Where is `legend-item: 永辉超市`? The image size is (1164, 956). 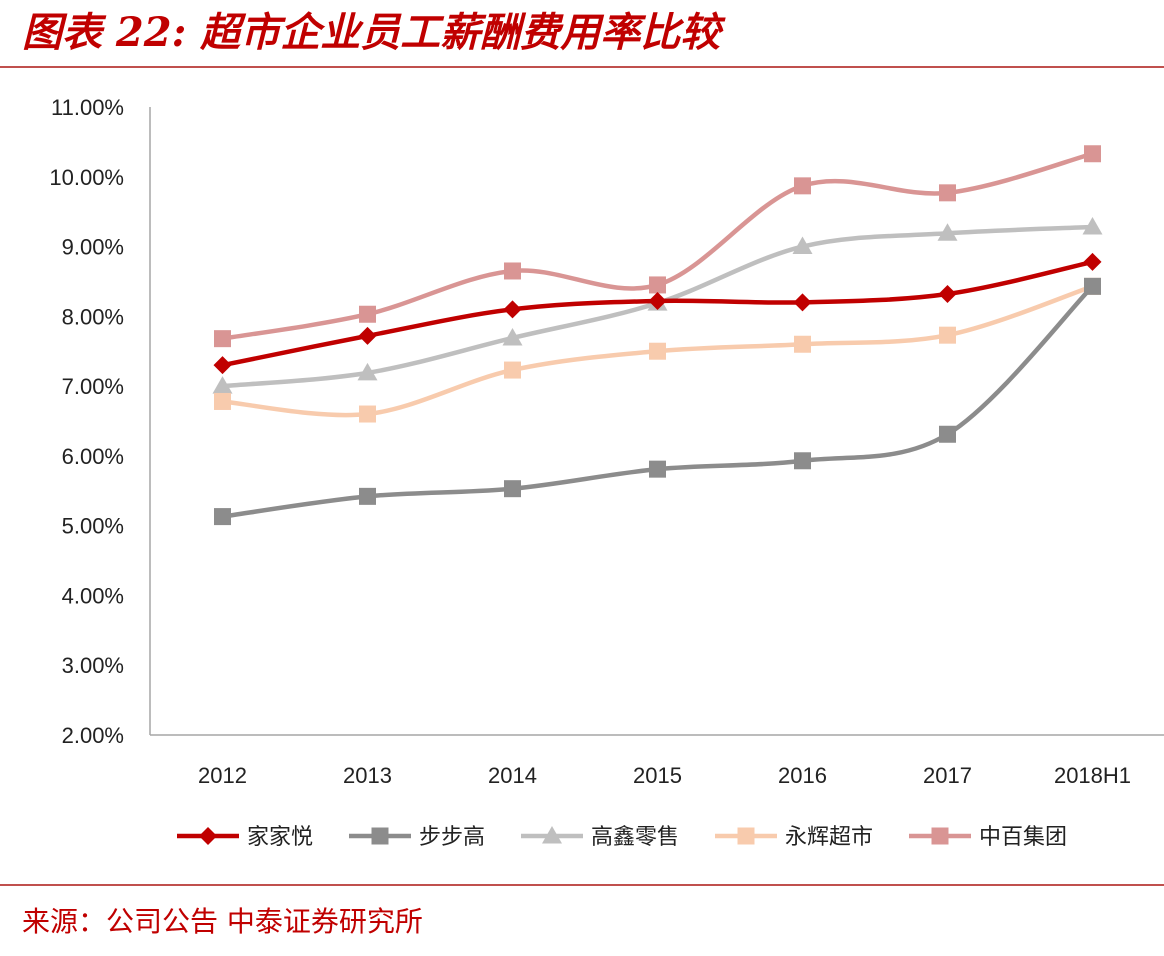 legend-item: 永辉超市 is located at coordinates (794, 837).